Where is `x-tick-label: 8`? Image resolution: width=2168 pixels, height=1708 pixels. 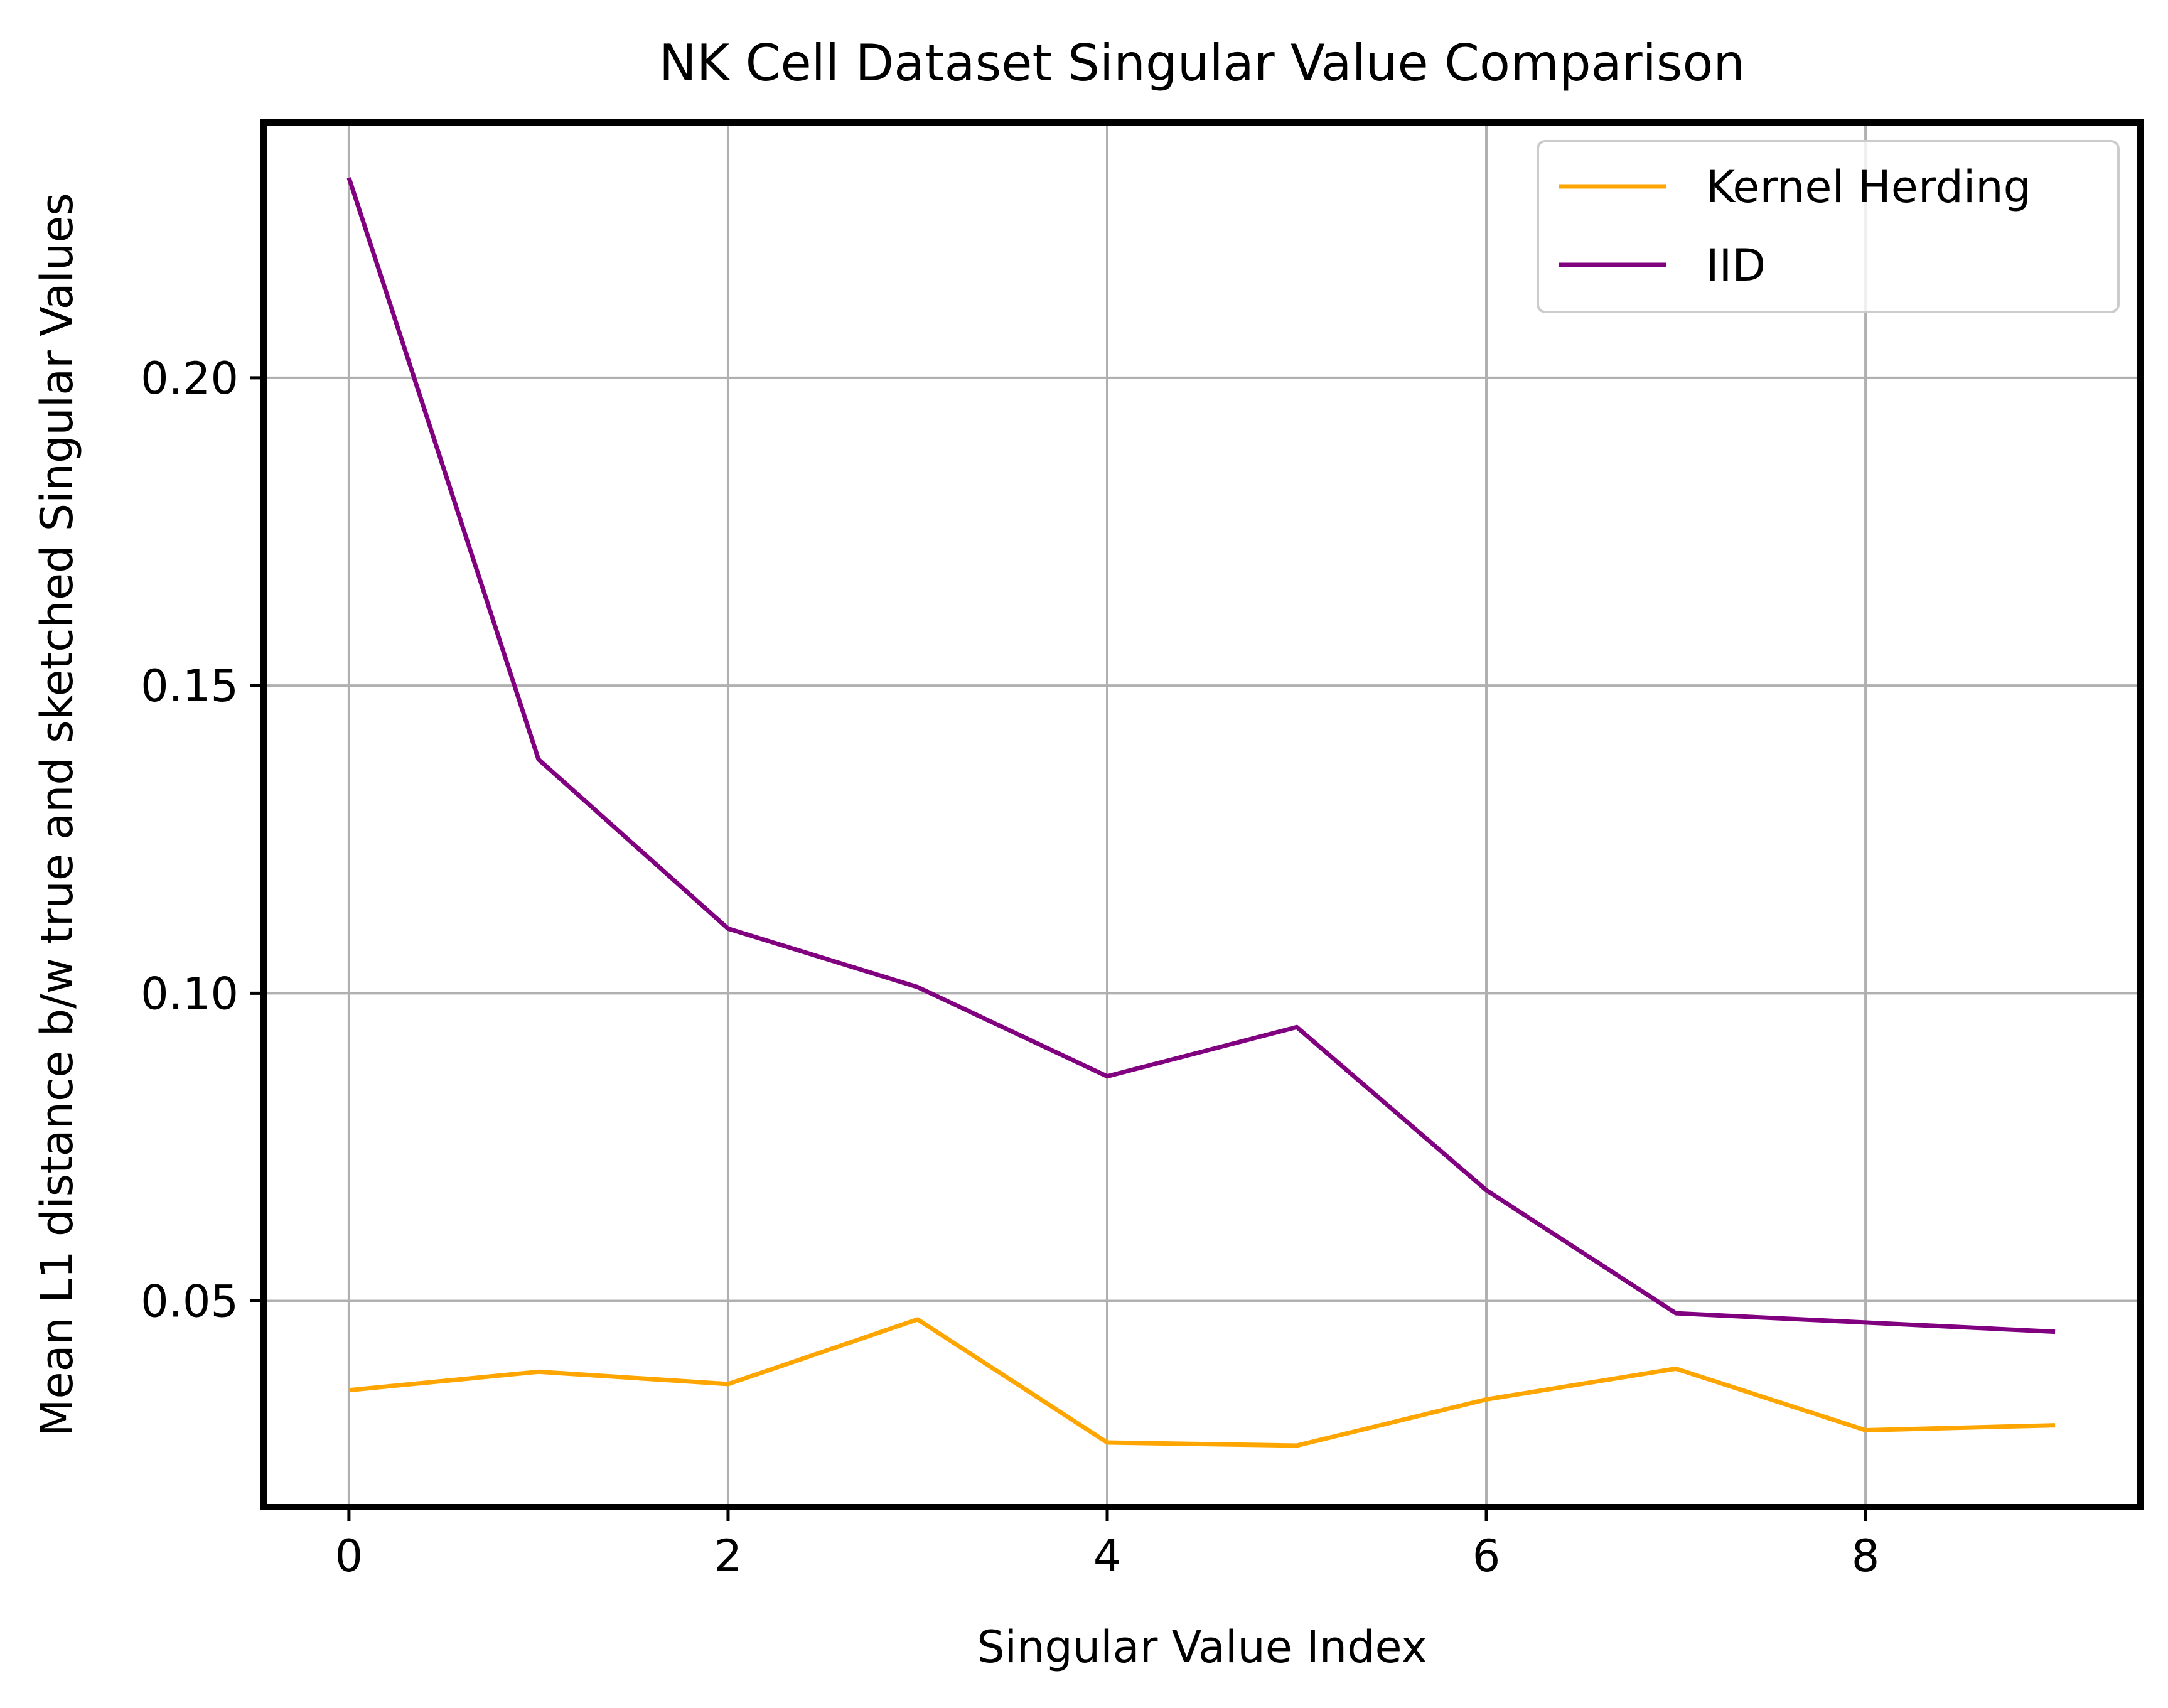
x-tick-label: 8 is located at coordinates (1866, 1556).